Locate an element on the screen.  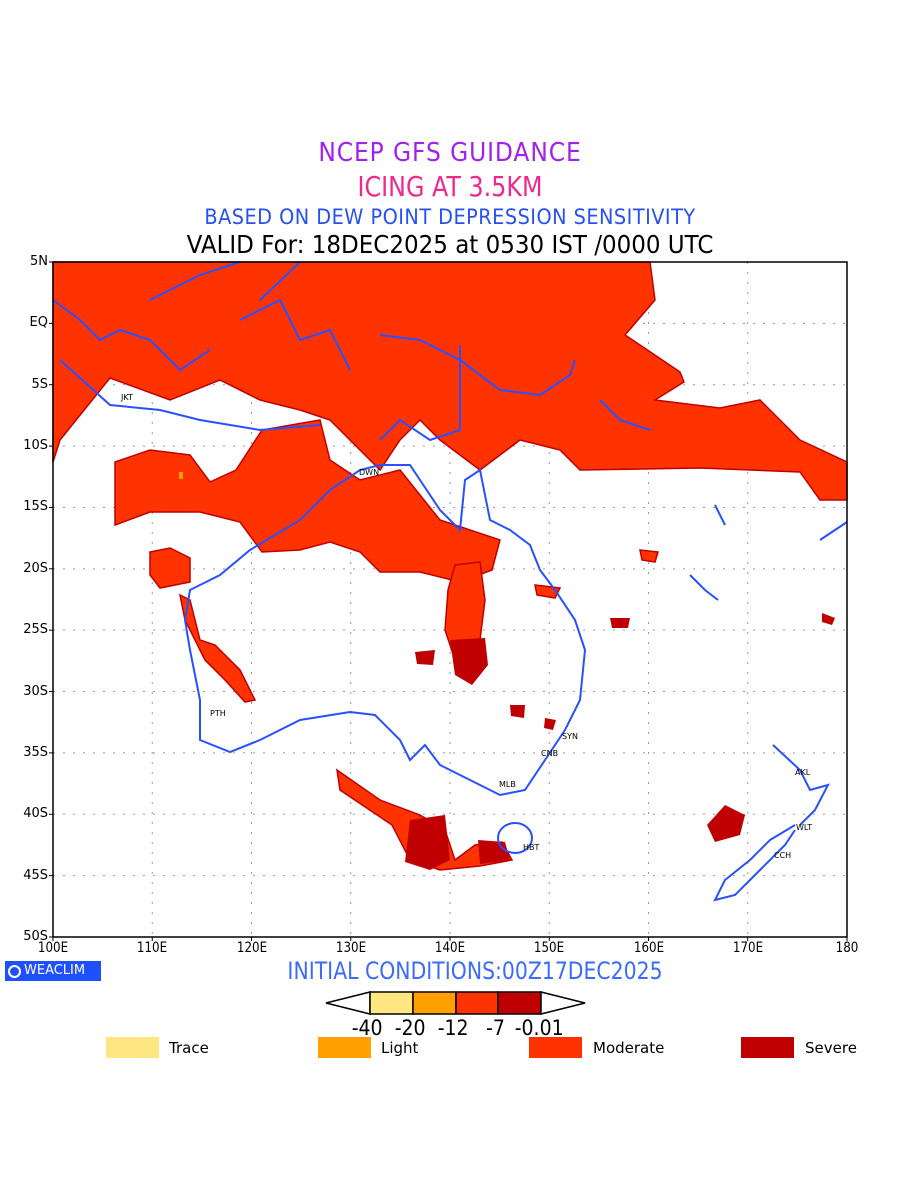
colorbar is located at coordinates (455, 1003).